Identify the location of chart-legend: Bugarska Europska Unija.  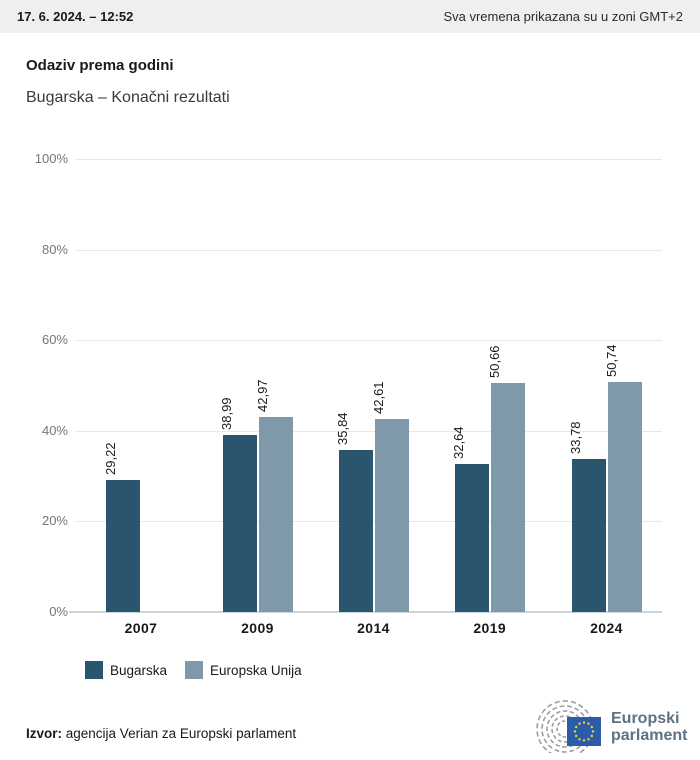
(193, 670).